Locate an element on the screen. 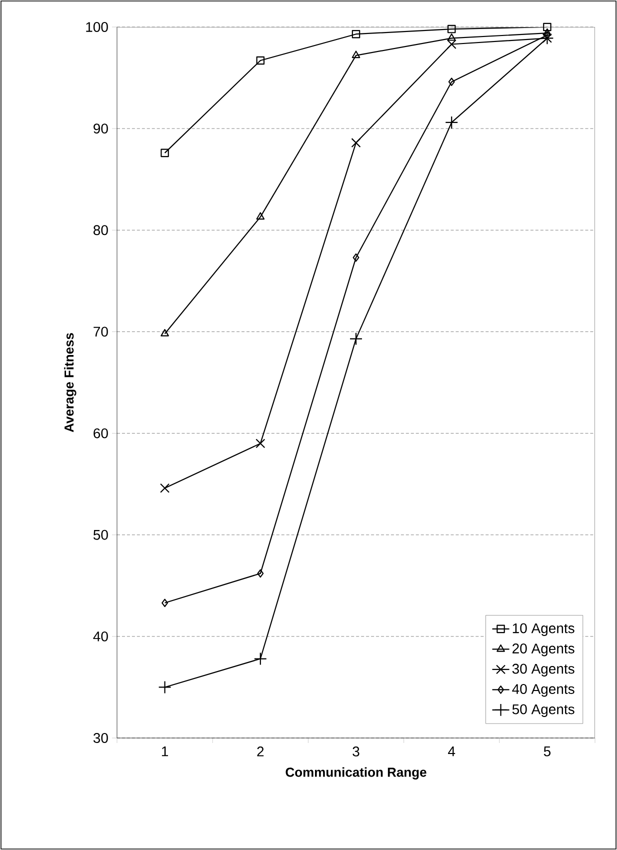  legend-label: 30 Agents is located at coordinates (543, 670).